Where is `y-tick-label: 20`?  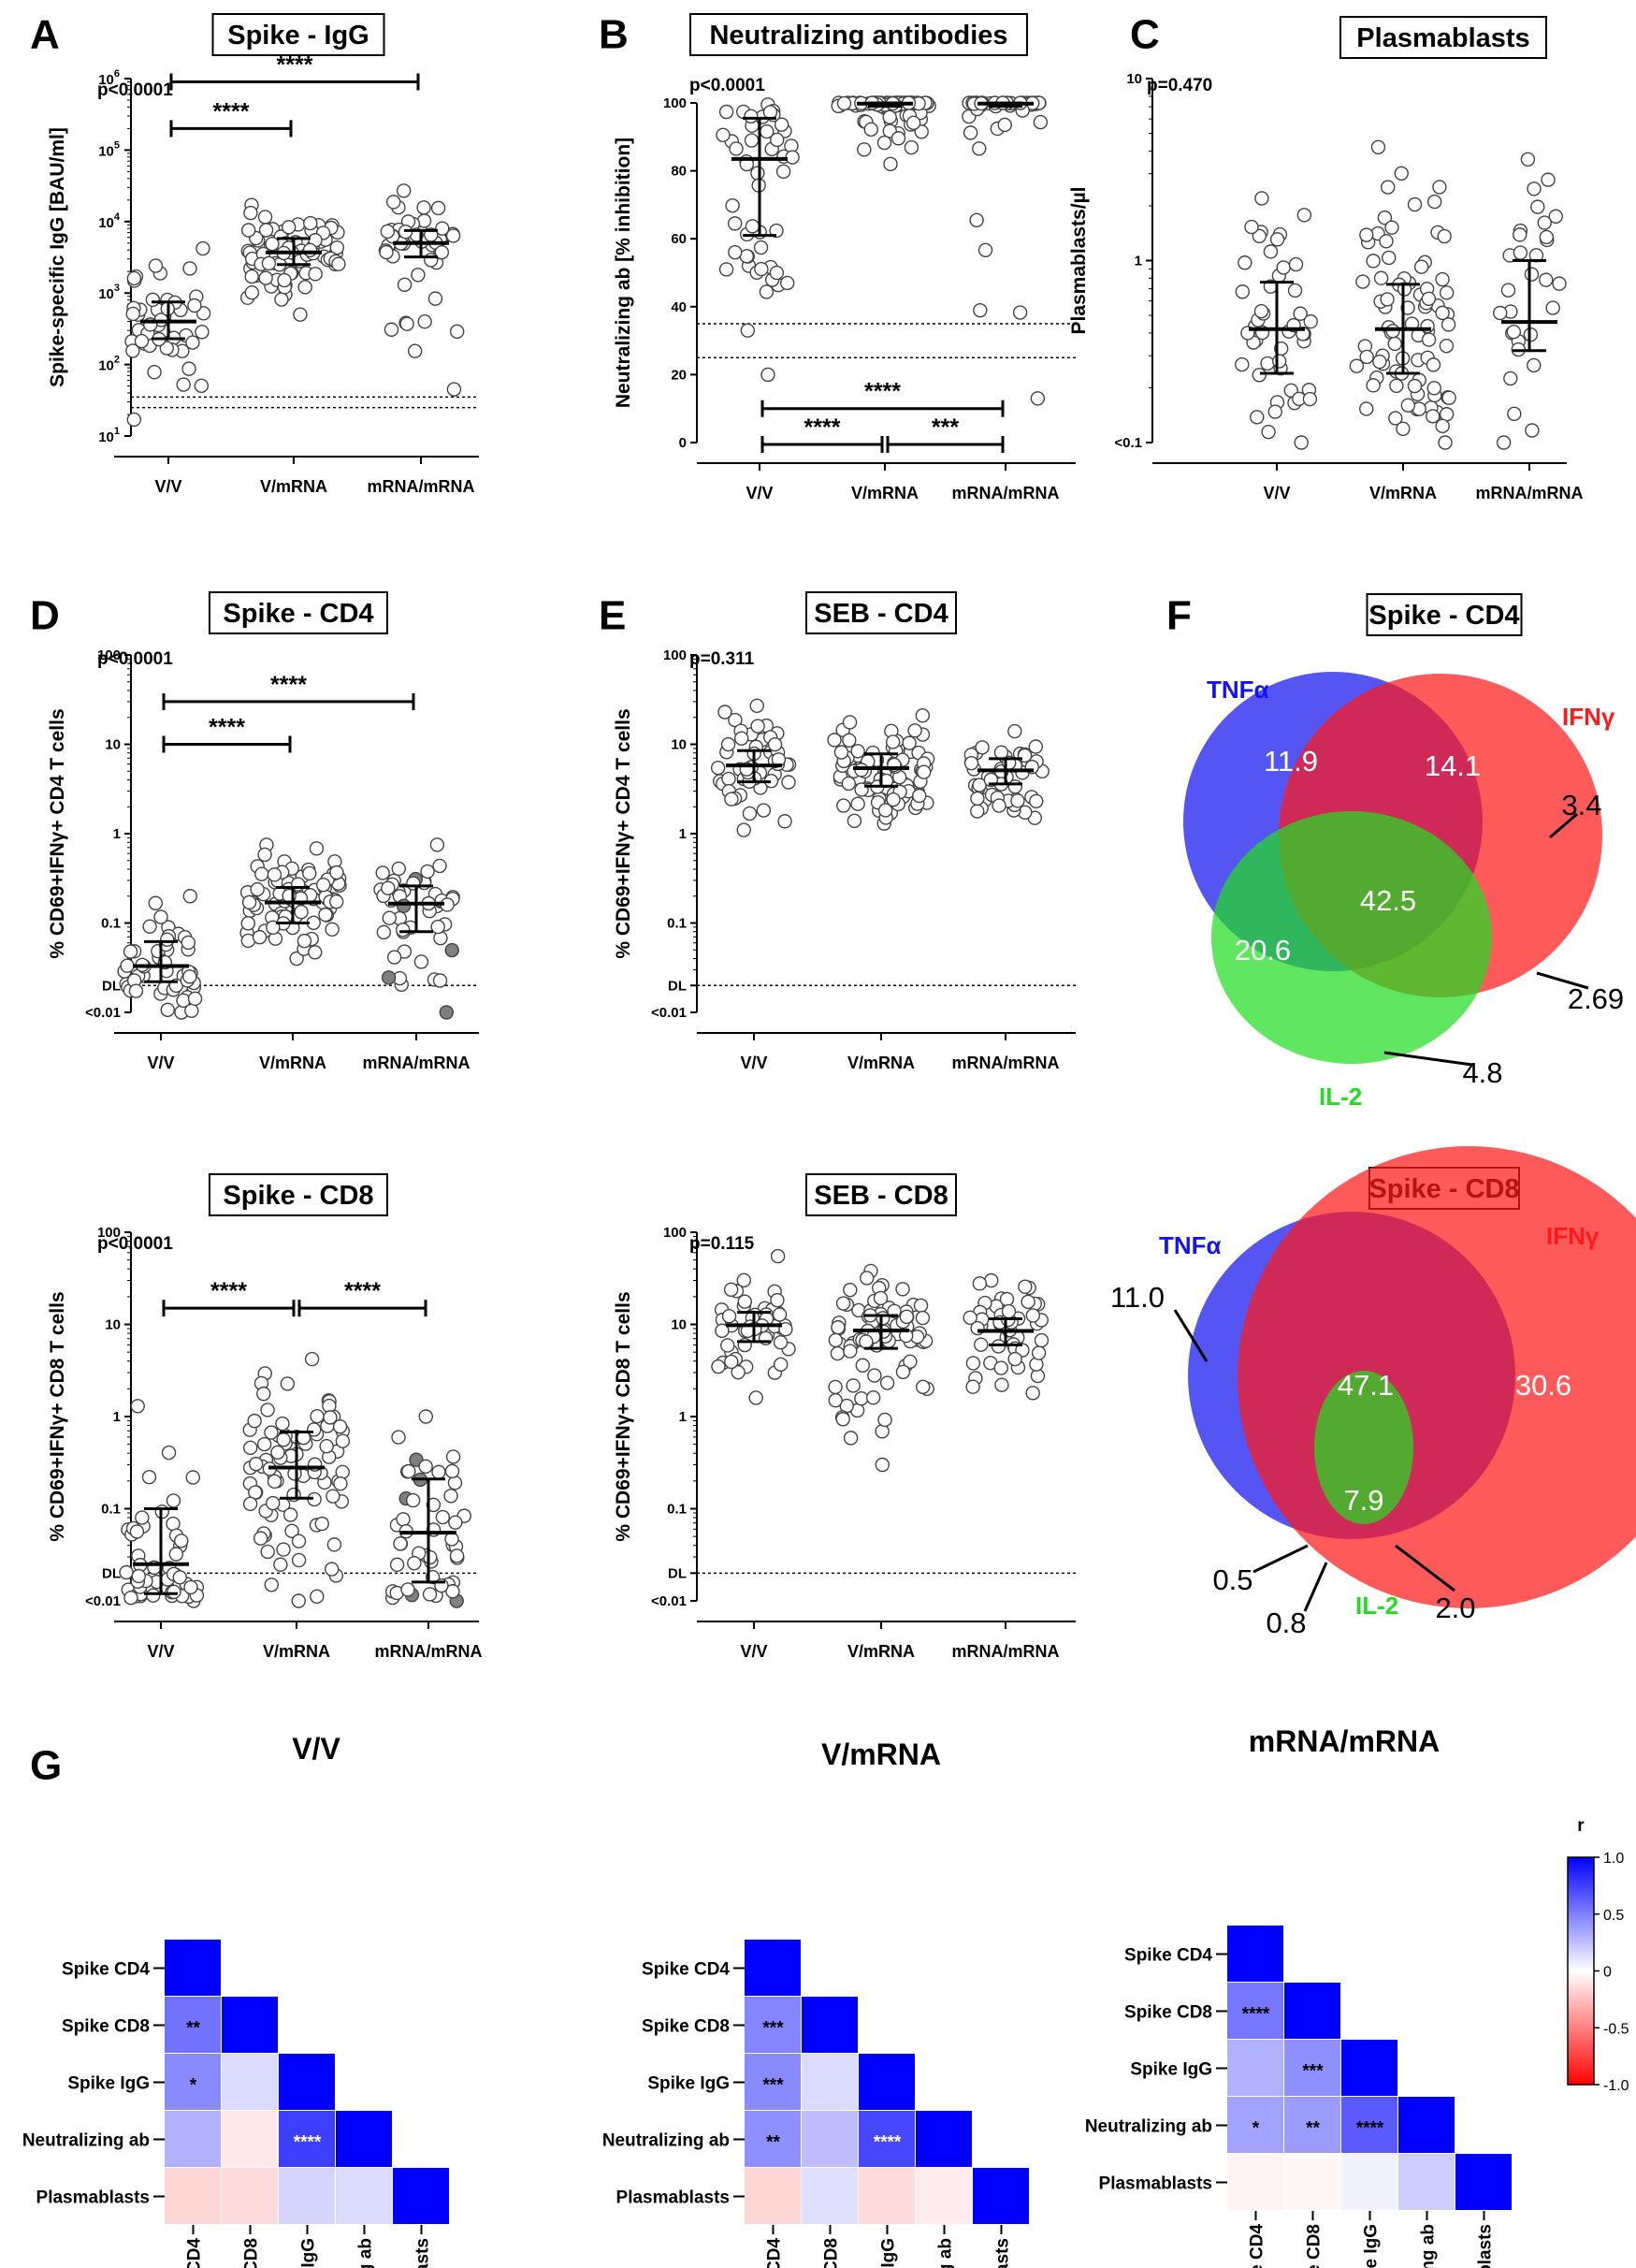 y-tick-label: 20 is located at coordinates (679, 375).